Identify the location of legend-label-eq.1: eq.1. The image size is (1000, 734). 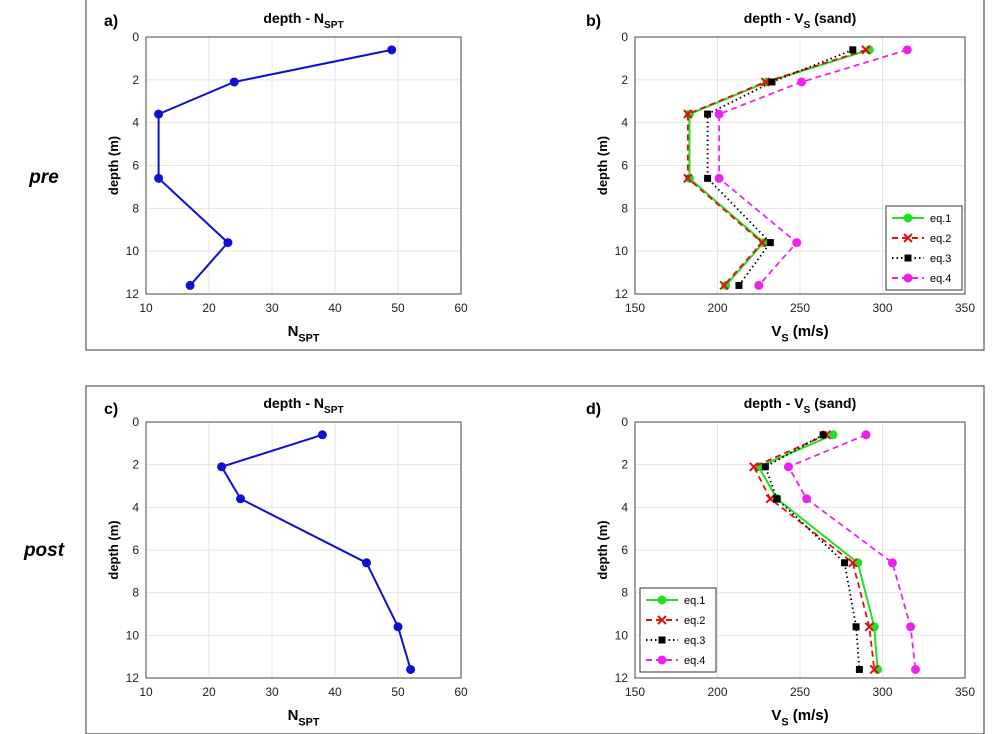
(940, 219).